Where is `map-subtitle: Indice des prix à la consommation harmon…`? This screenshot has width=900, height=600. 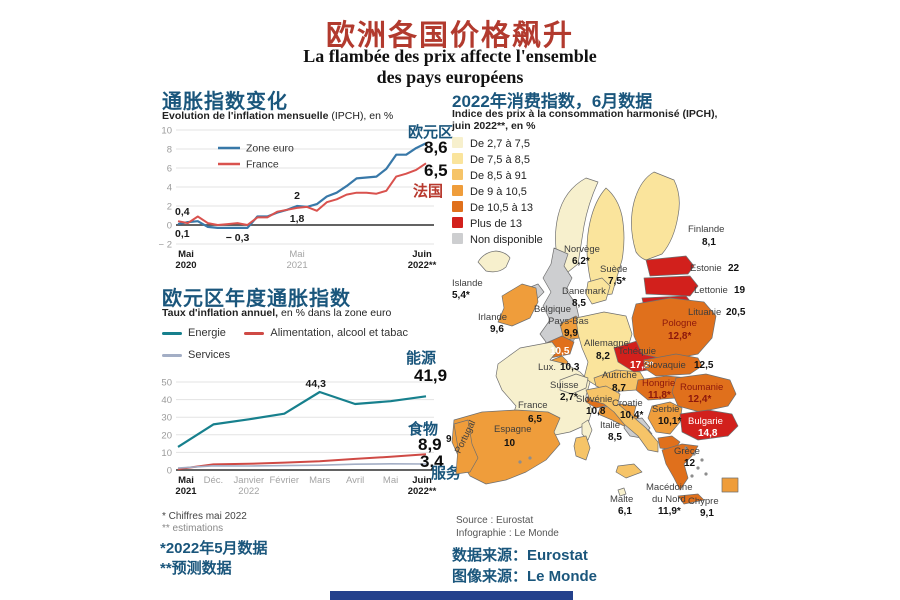 map-subtitle: Indice des prix à la consommation harmon… is located at coordinates (584, 120).